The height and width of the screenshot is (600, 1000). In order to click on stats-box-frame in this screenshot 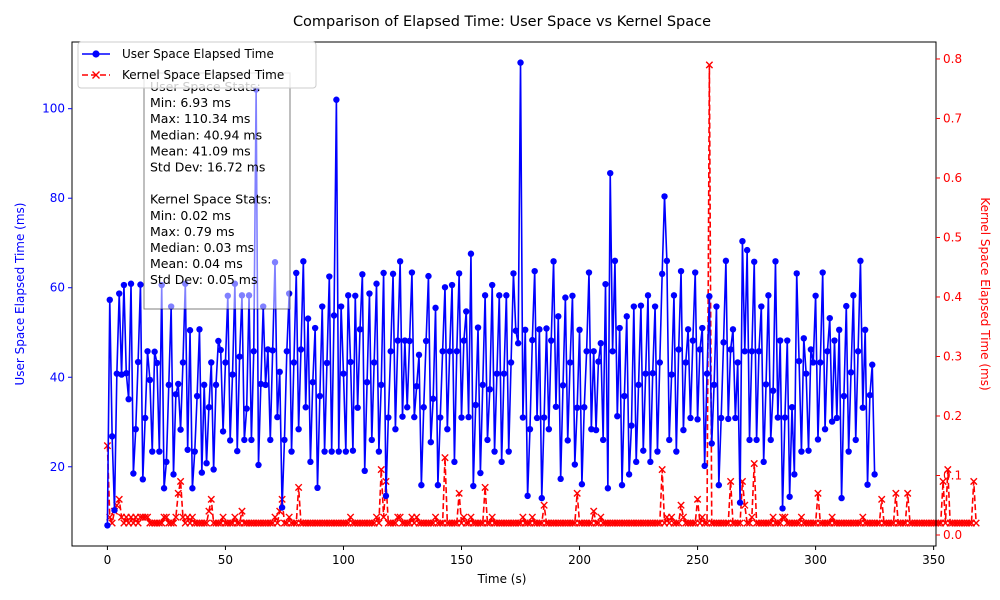, I will do `click(217, 191)`.